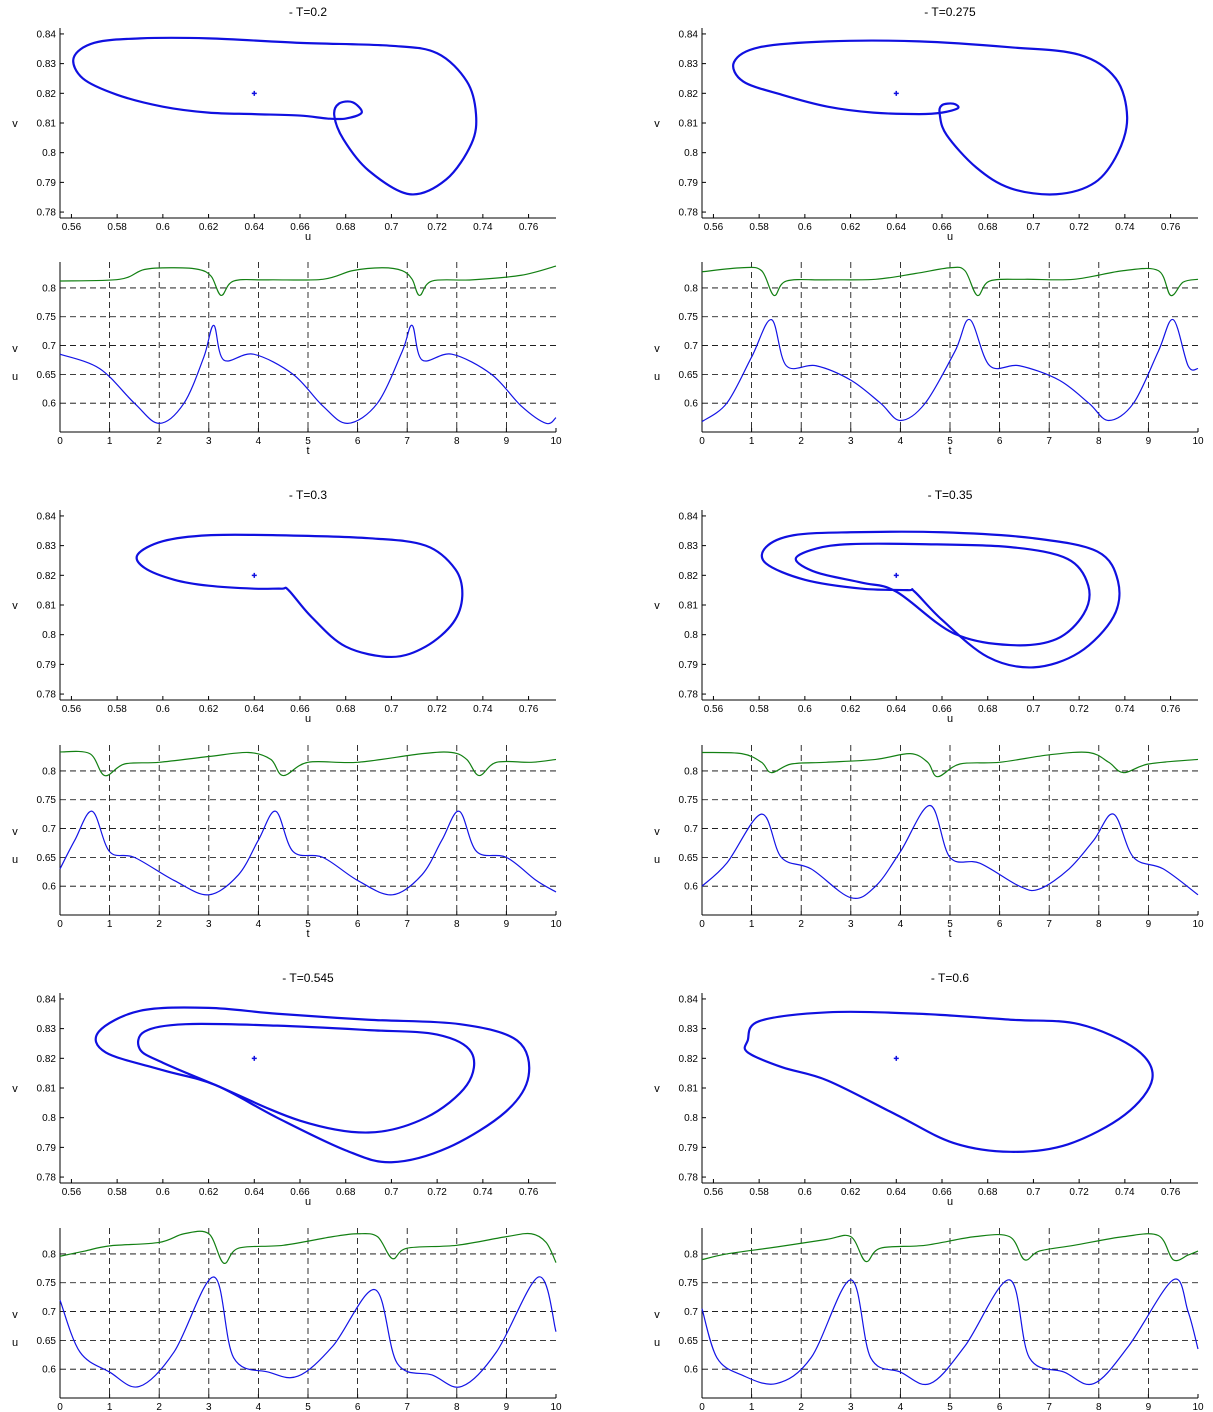 The width and height of the screenshot is (1213, 1412). I want to click on phase-x-label: u, so click(950, 719).